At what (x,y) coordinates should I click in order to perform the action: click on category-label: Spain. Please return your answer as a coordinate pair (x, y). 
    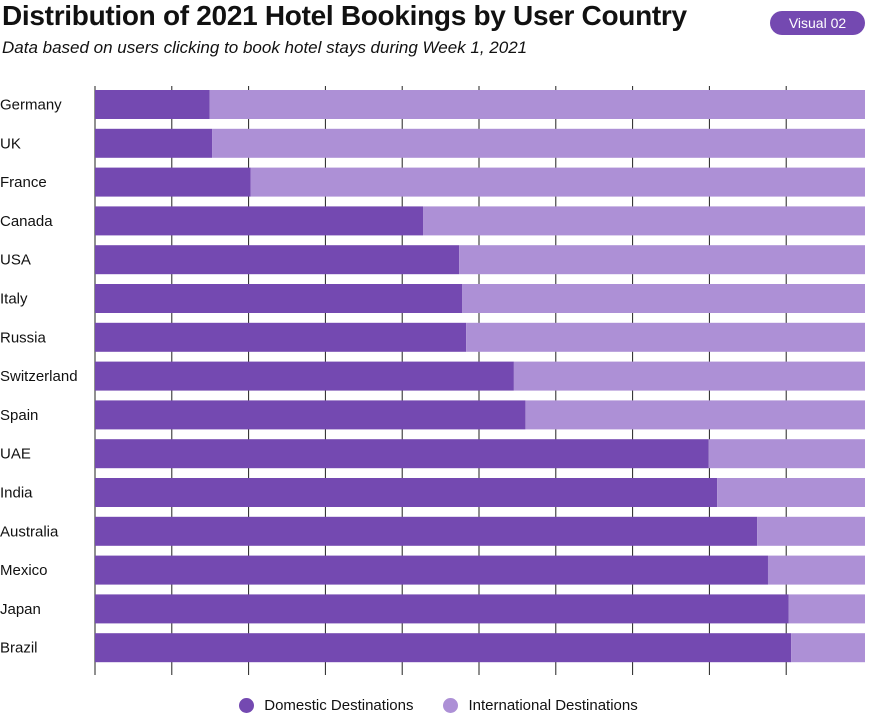
    Looking at the image, I should click on (19, 415).